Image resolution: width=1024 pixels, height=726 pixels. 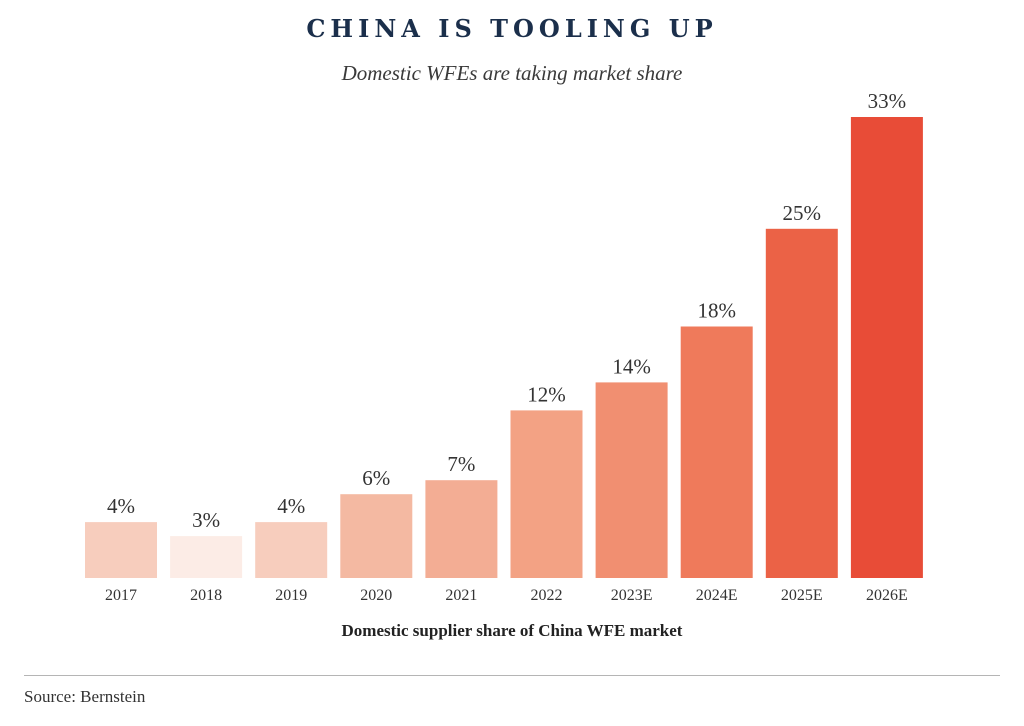 What do you see at coordinates (631, 480) in the screenshot?
I see `bar-2023E` at bounding box center [631, 480].